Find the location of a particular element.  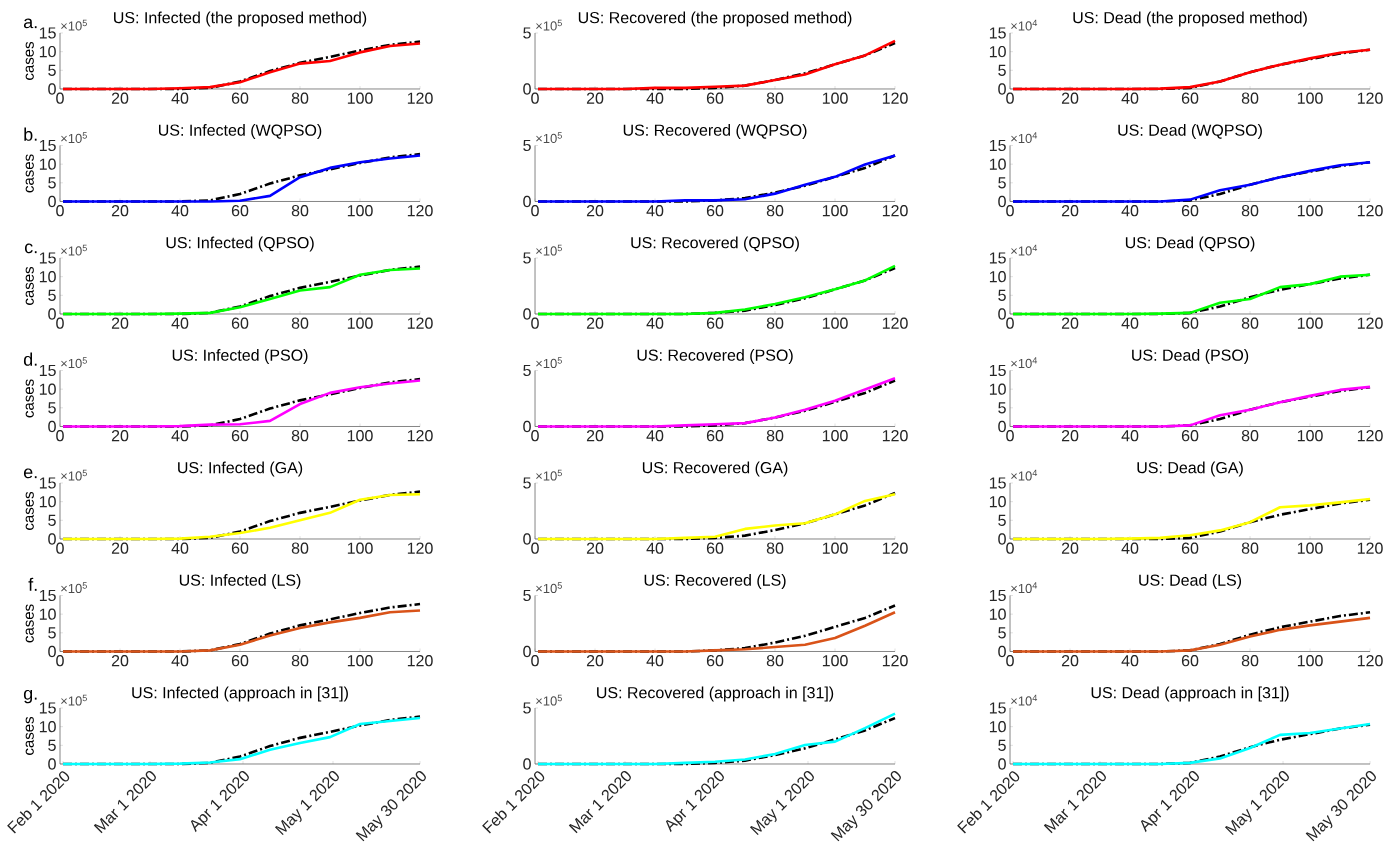

text: ×10$^{4}$ is located at coordinates (1024, 25).